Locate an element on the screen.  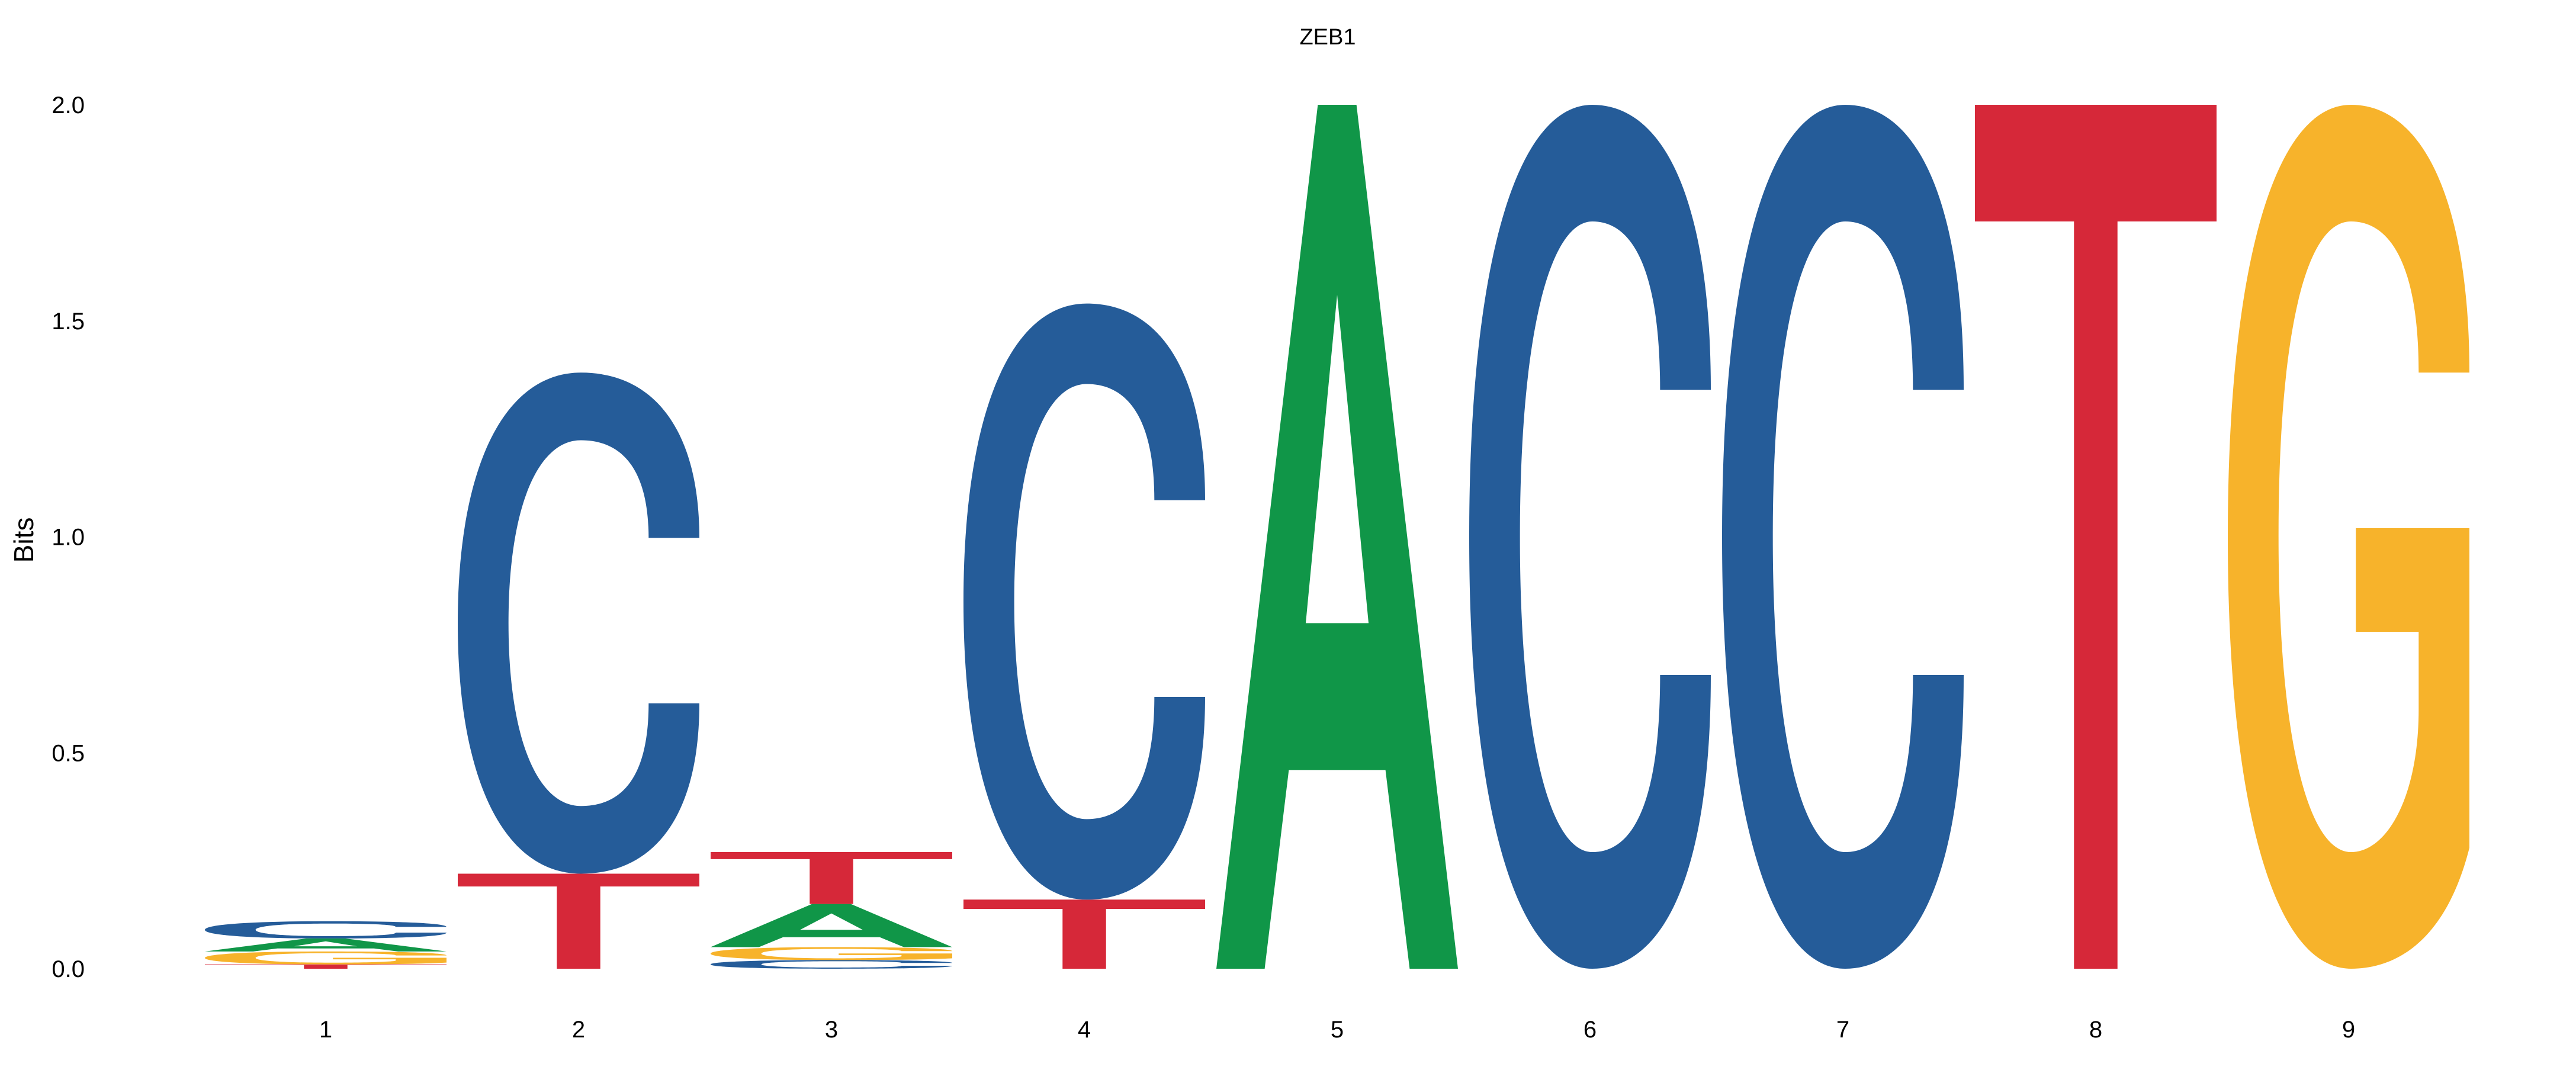
x-axis-ticks: 1 2 3 4 5 6 7 8 9 is located at coordinates (1337, 1030).